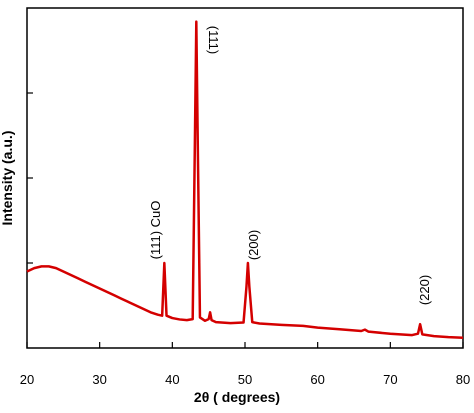 The height and width of the screenshot is (413, 474). Describe the element at coordinates (317, 379) in the screenshot. I see `x-tick-label: 60` at that location.